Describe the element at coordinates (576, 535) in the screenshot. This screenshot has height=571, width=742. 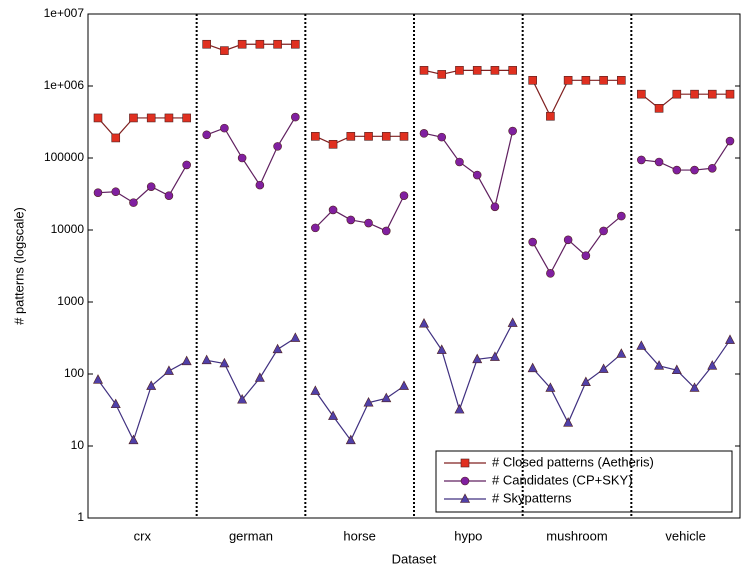
I see `x-tick-label: mushroom` at that location.